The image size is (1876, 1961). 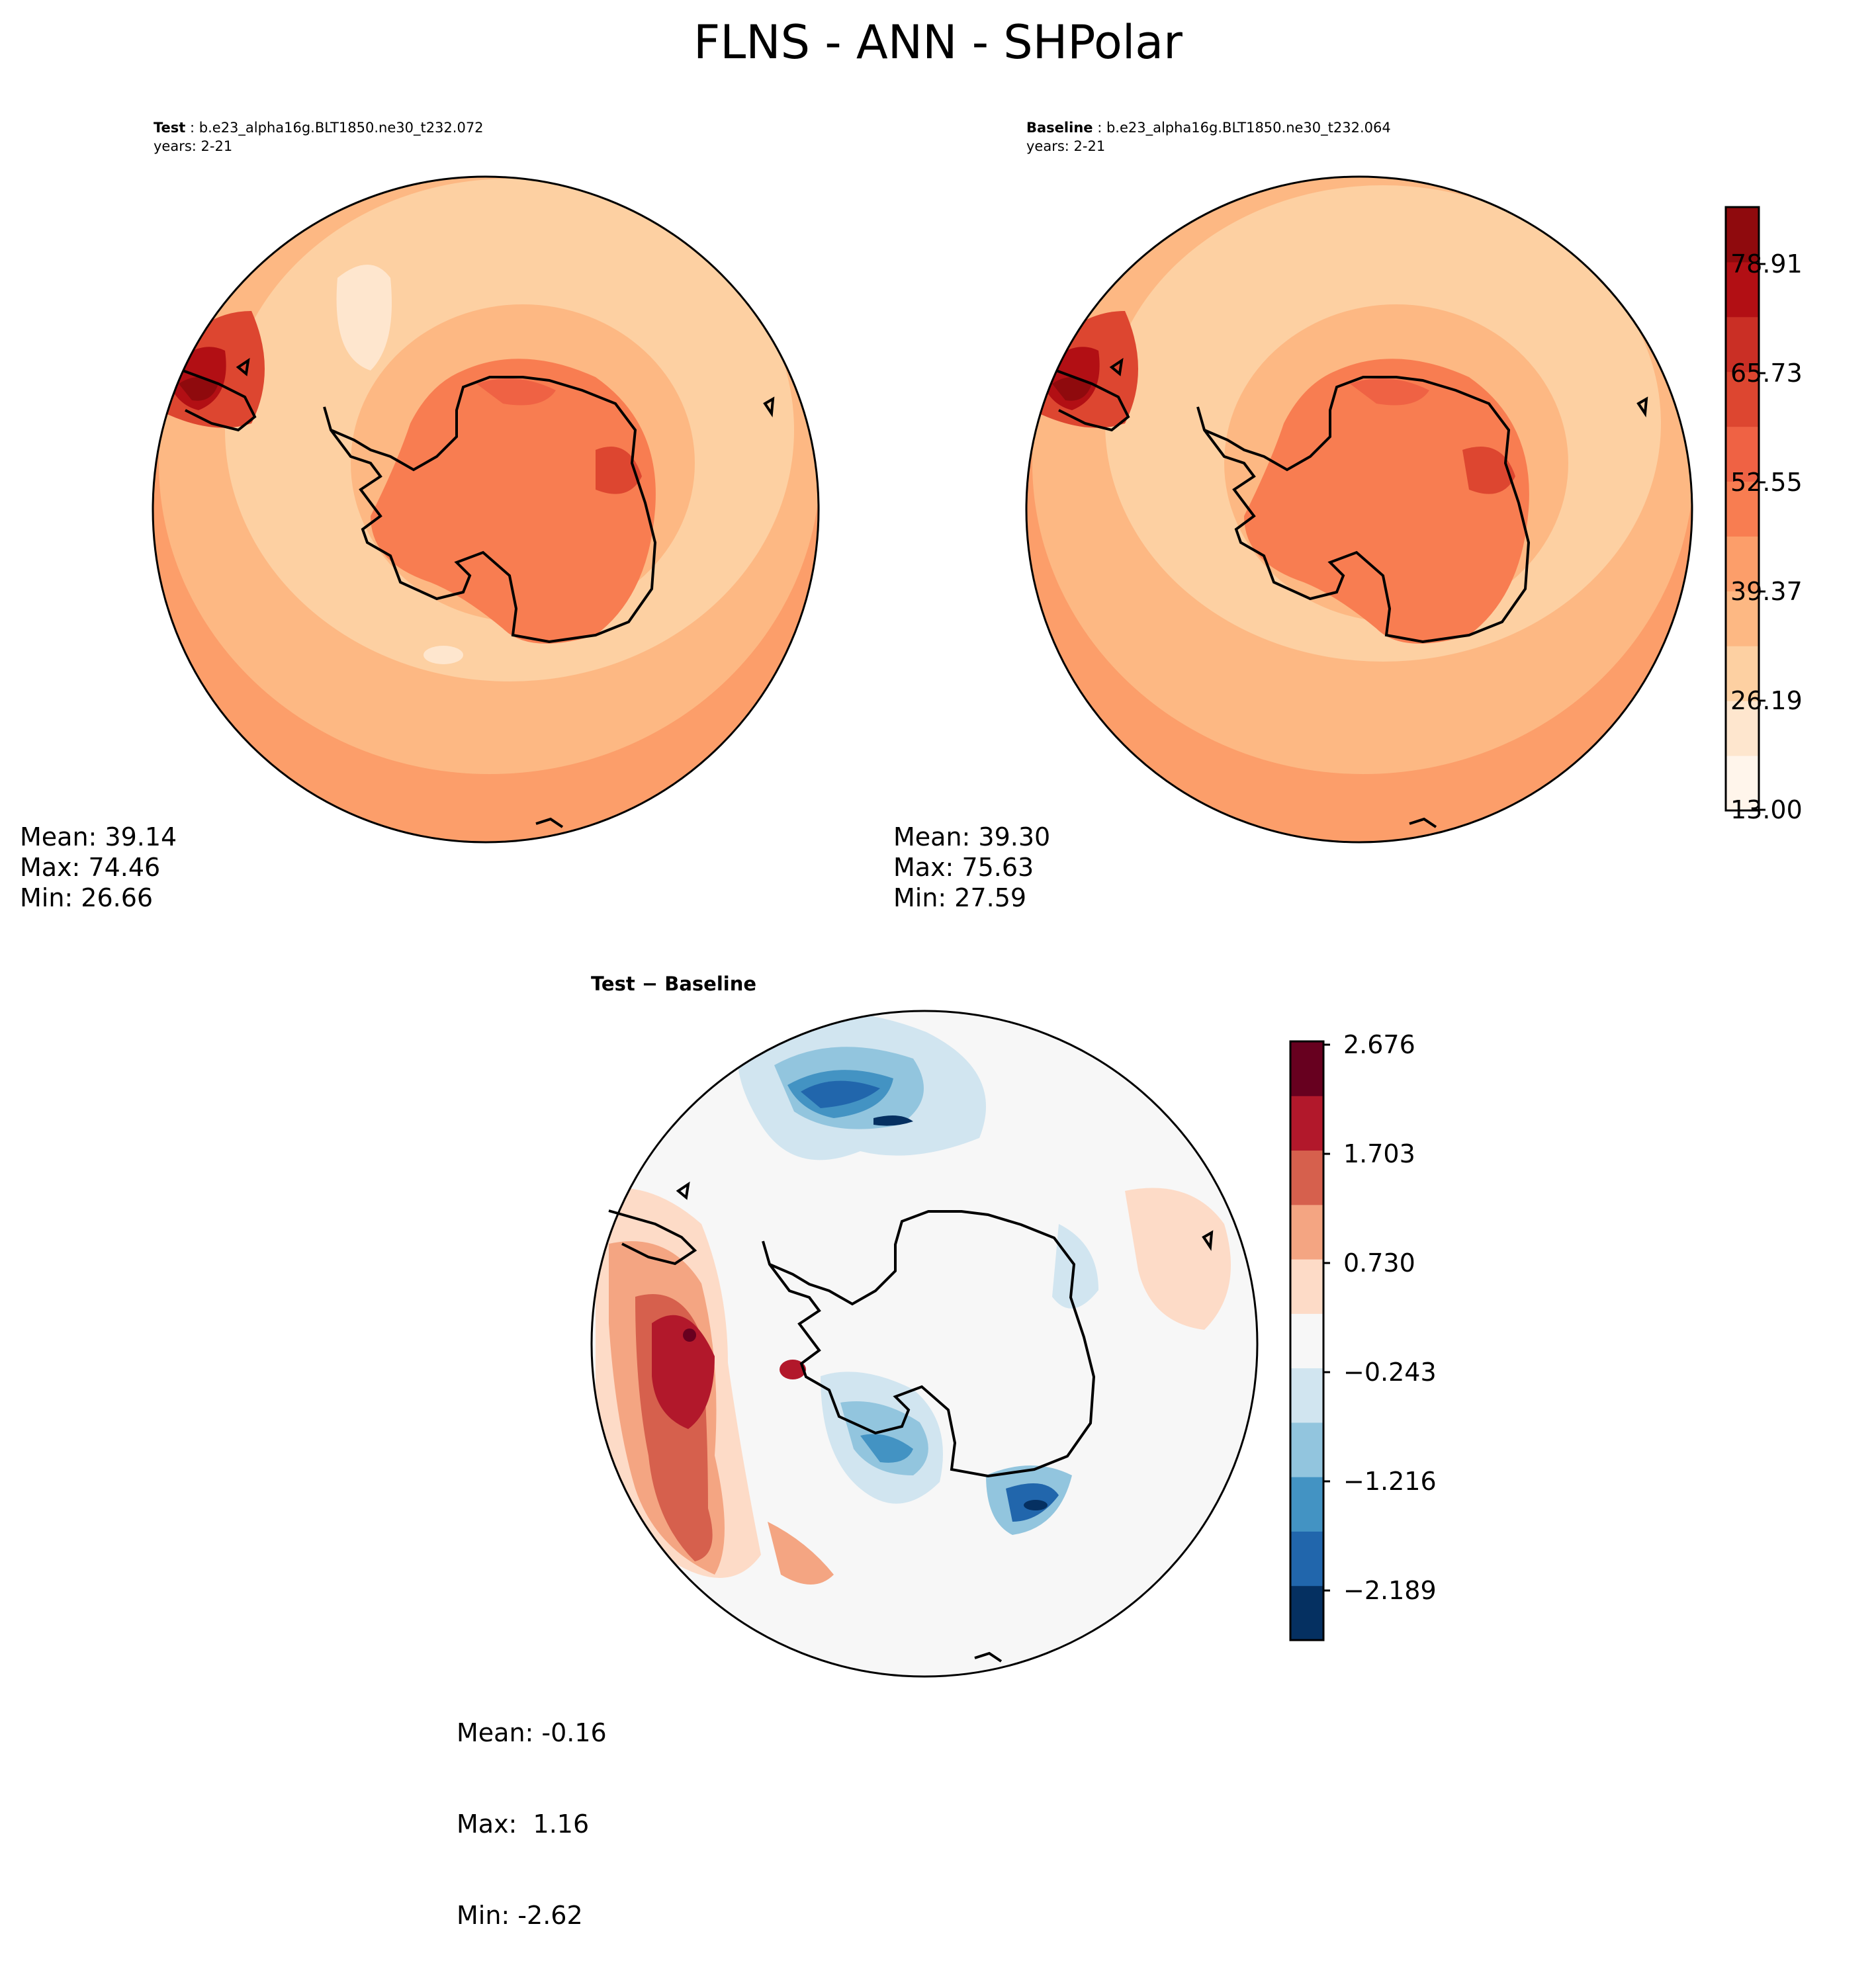 I want to click on baseline-map, so click(x=1359, y=509).